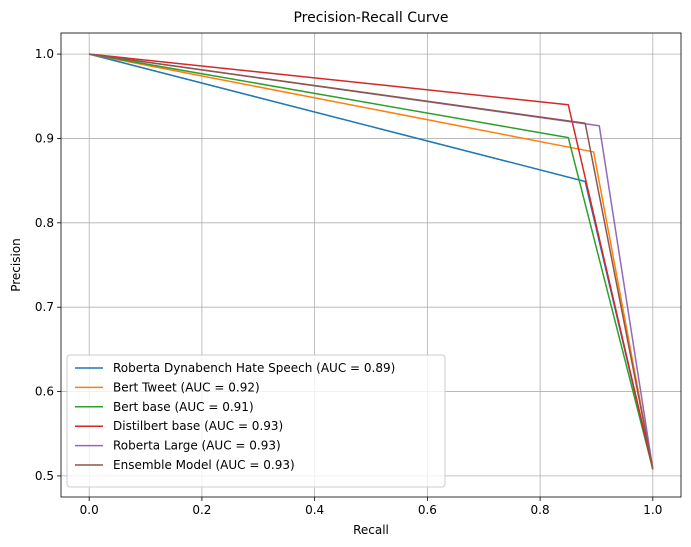 The image size is (691, 547). I want to click on y-tick-label: 0.6, so click(44, 392).